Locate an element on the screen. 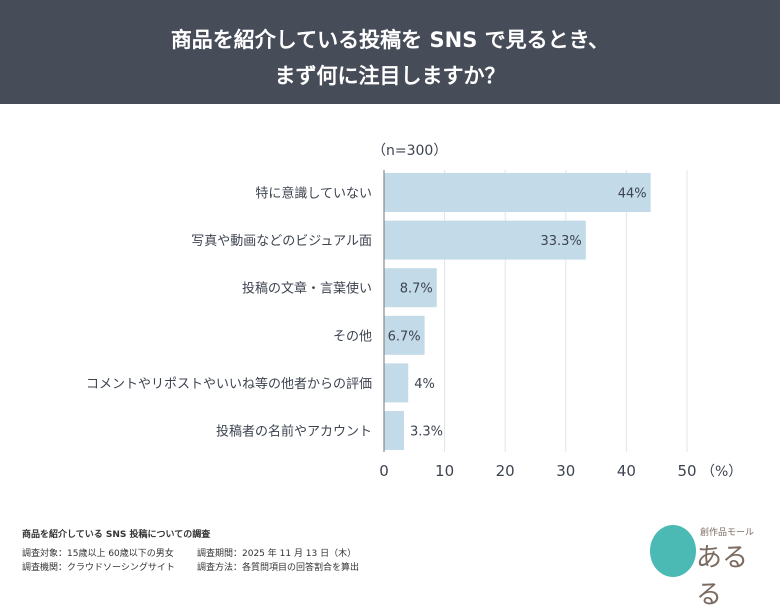 The image size is (780, 611). data-label: 3.3% is located at coordinates (426, 432).